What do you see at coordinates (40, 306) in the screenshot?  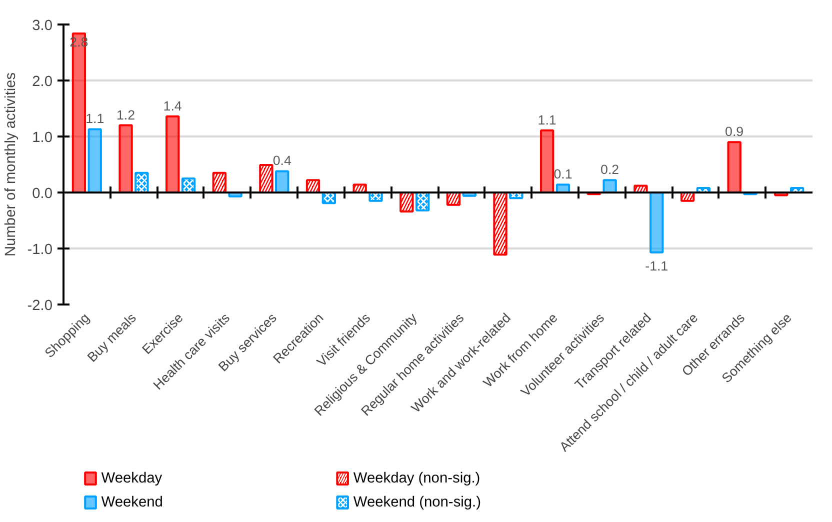 I see `y-tick-label: -2.0` at bounding box center [40, 306].